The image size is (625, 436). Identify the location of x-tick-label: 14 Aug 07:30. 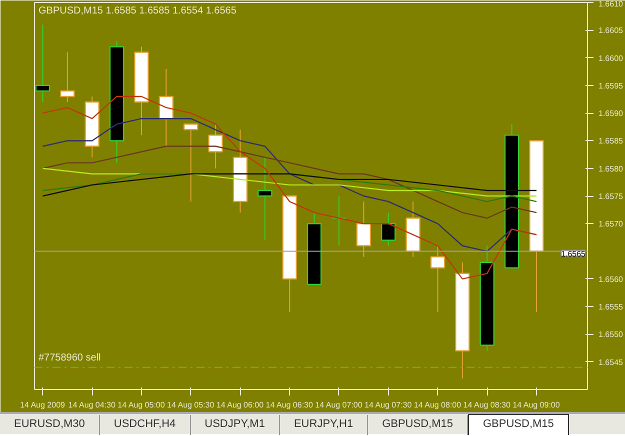
(388, 405).